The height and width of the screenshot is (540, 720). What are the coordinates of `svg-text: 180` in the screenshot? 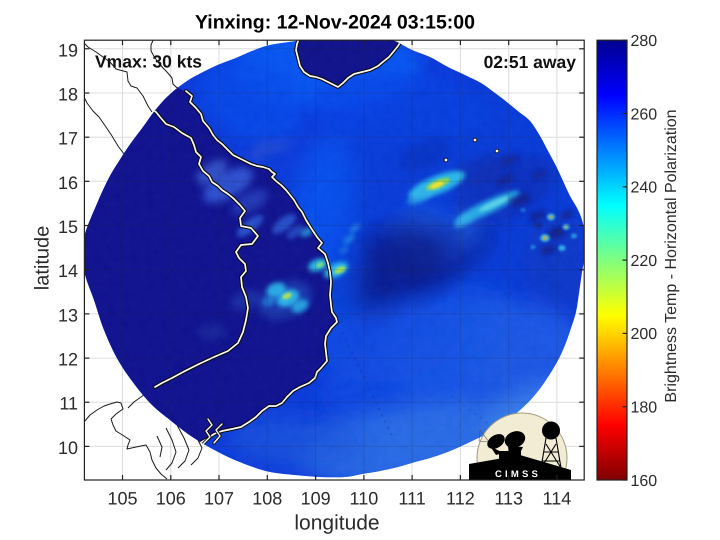 It's located at (644, 408).